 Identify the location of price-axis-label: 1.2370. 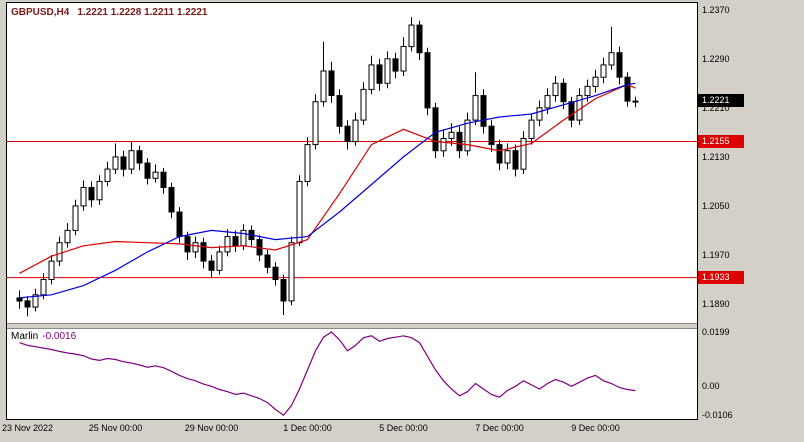
(716, 10).